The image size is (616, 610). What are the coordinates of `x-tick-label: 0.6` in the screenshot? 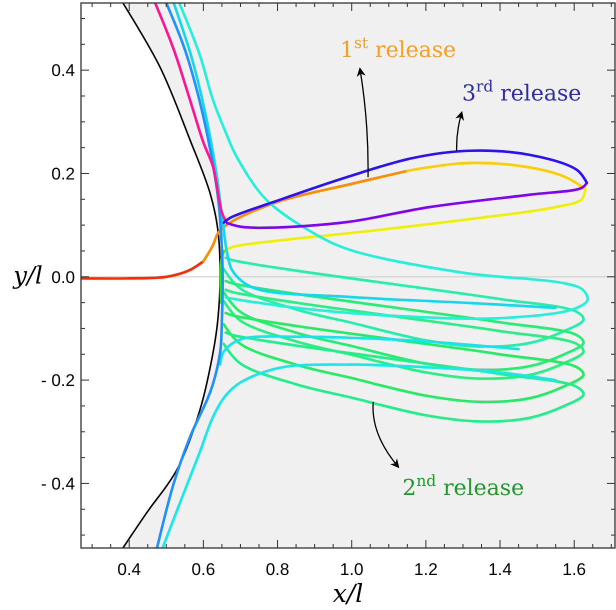 It's located at (204, 569).